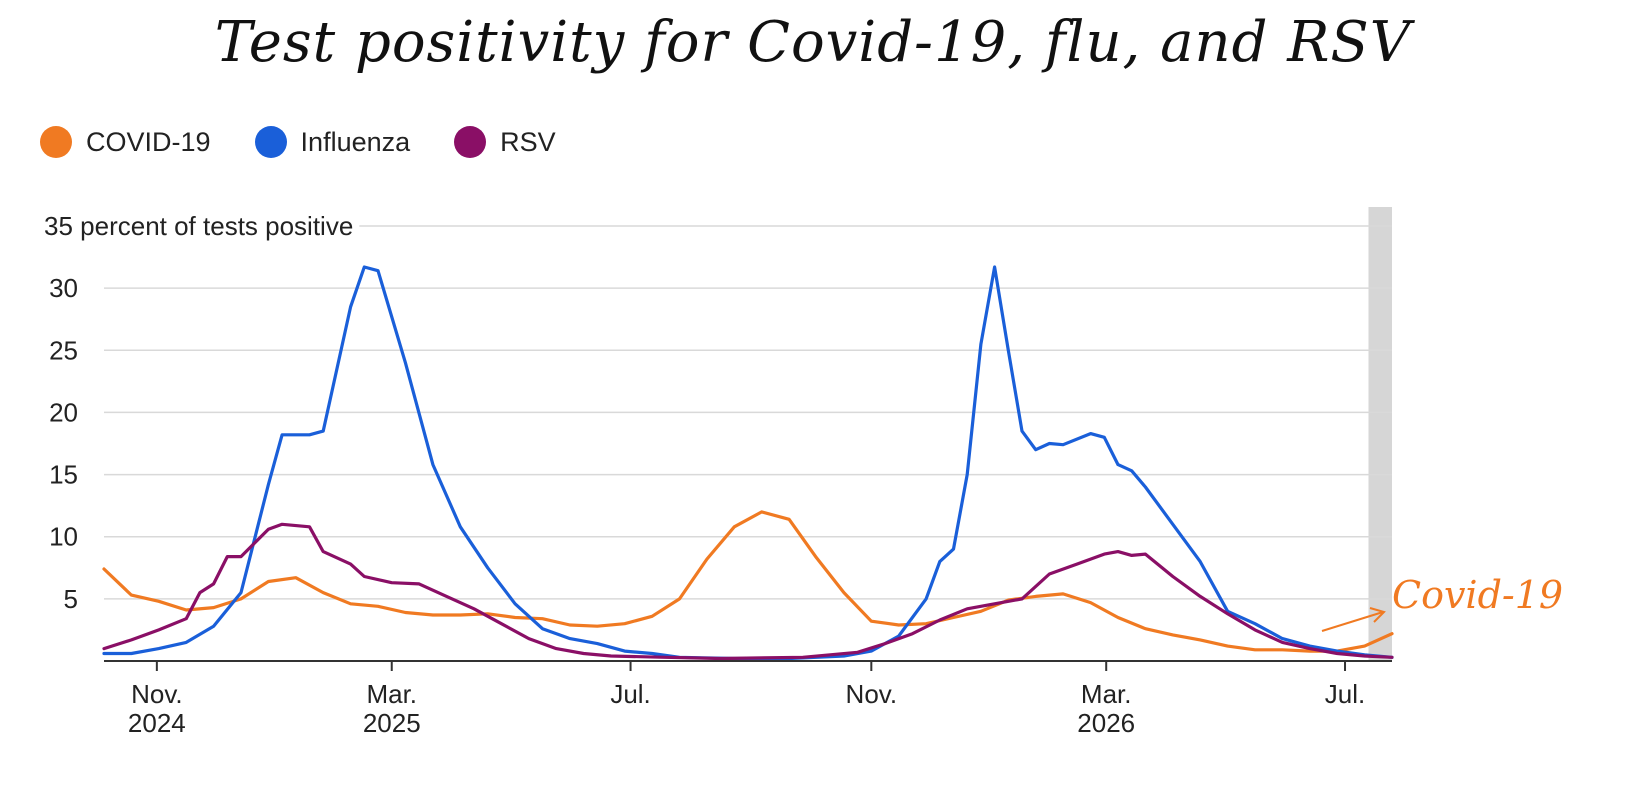 This screenshot has width=1626, height=786. I want to click on legend-item-covid: COVID-19, so click(125, 142).